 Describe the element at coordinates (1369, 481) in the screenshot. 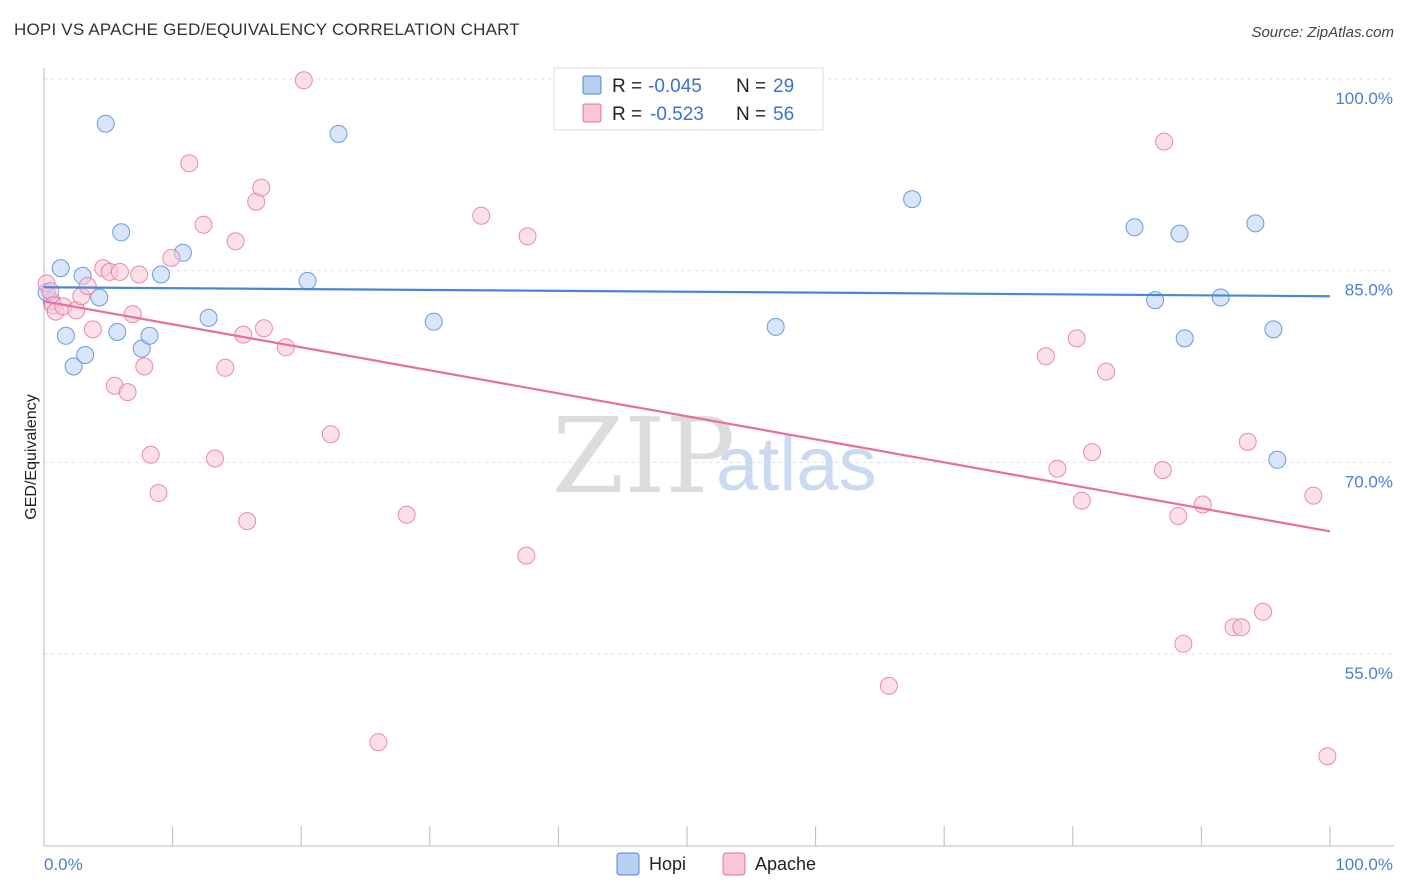

I see `y-tick-label-2: 70.0%` at that location.